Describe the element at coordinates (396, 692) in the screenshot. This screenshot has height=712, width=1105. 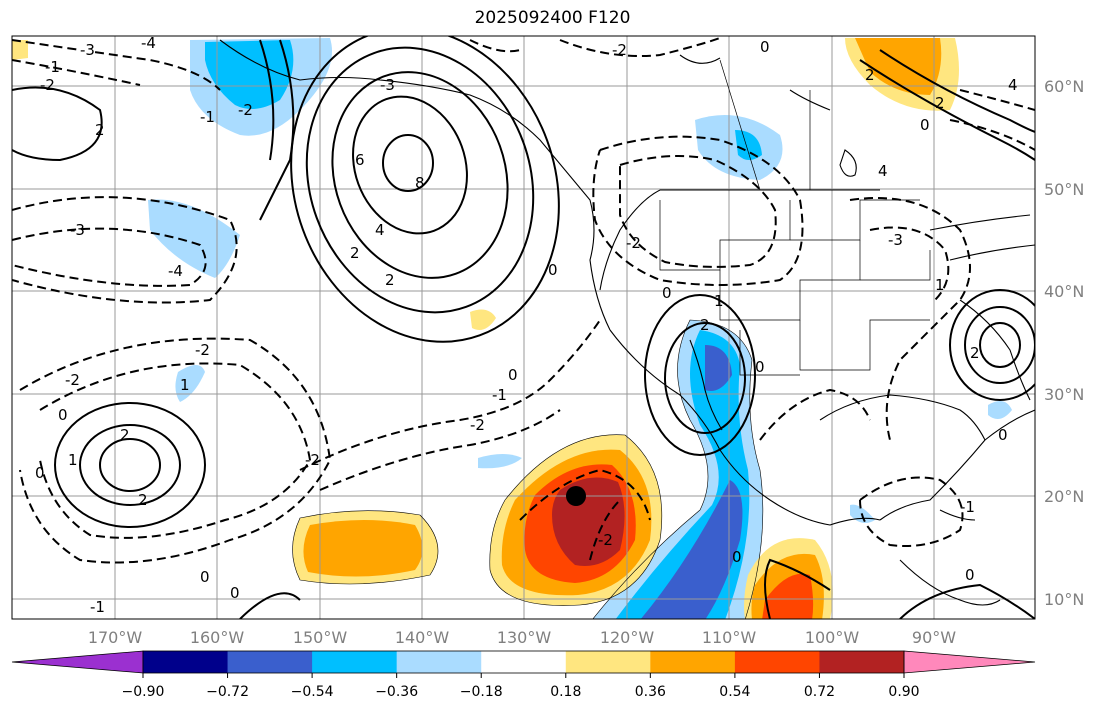
I see `colorbar-tick-label: −0.36` at that location.